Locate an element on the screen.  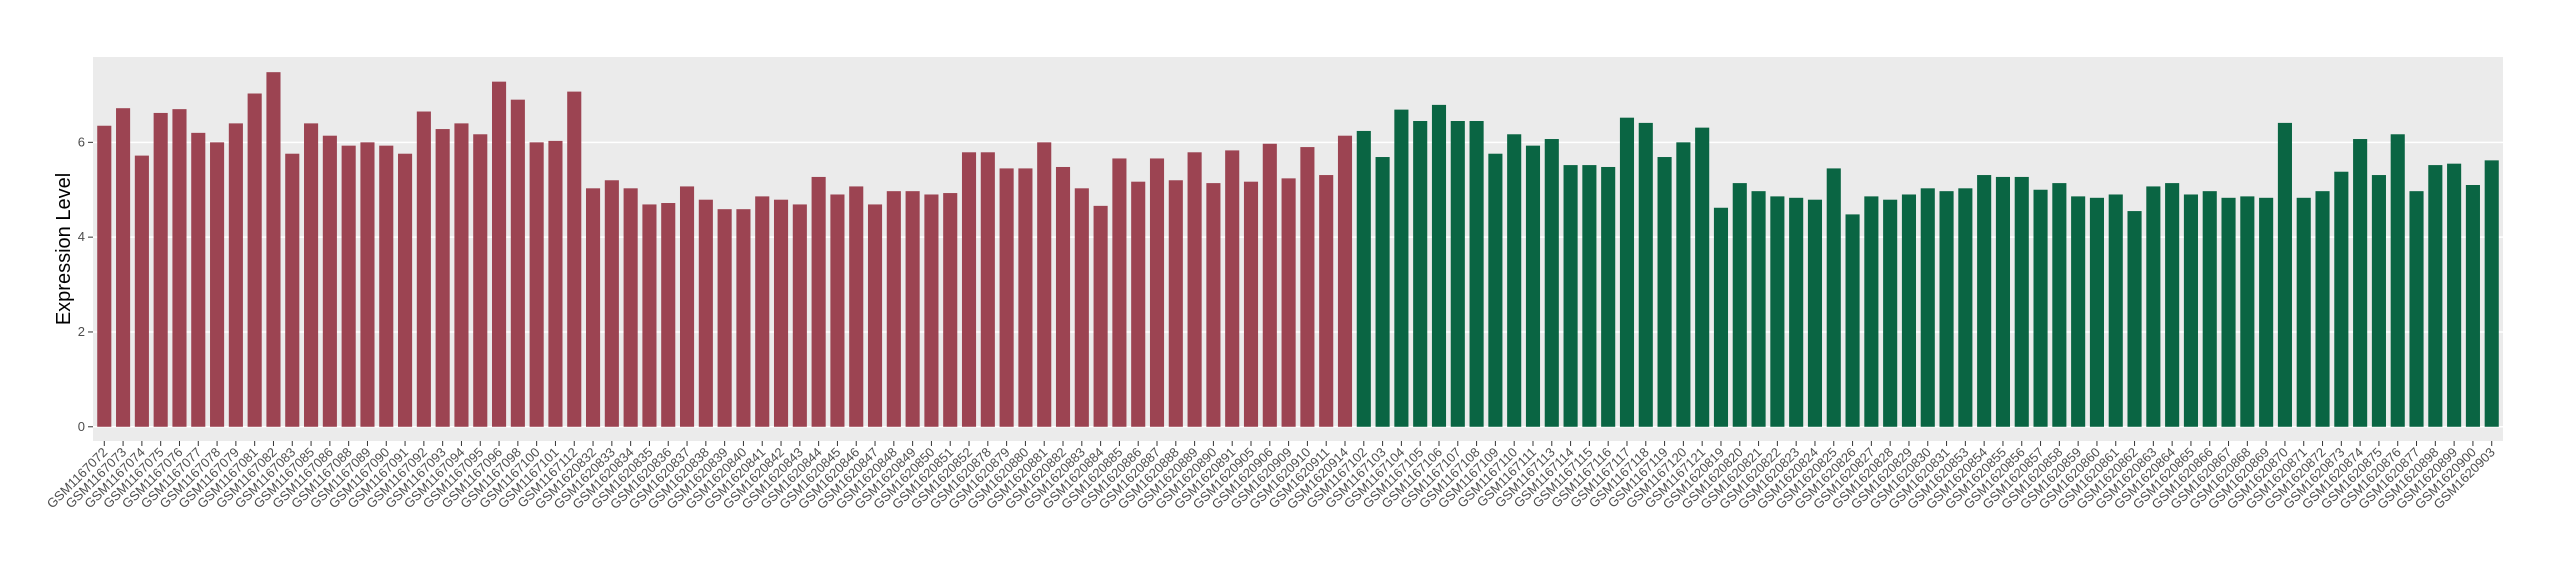
y-axis-label: Expression Level is located at coordinates (64, 249).